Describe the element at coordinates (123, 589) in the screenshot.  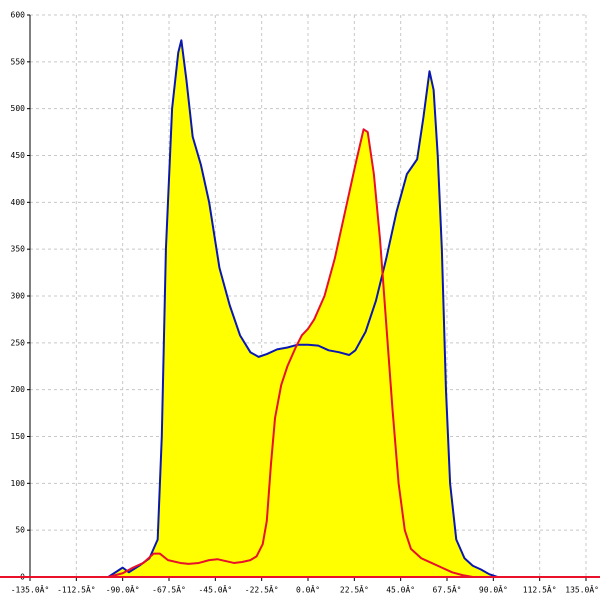
I see `x-tick-label: -90.0Â°` at that location.